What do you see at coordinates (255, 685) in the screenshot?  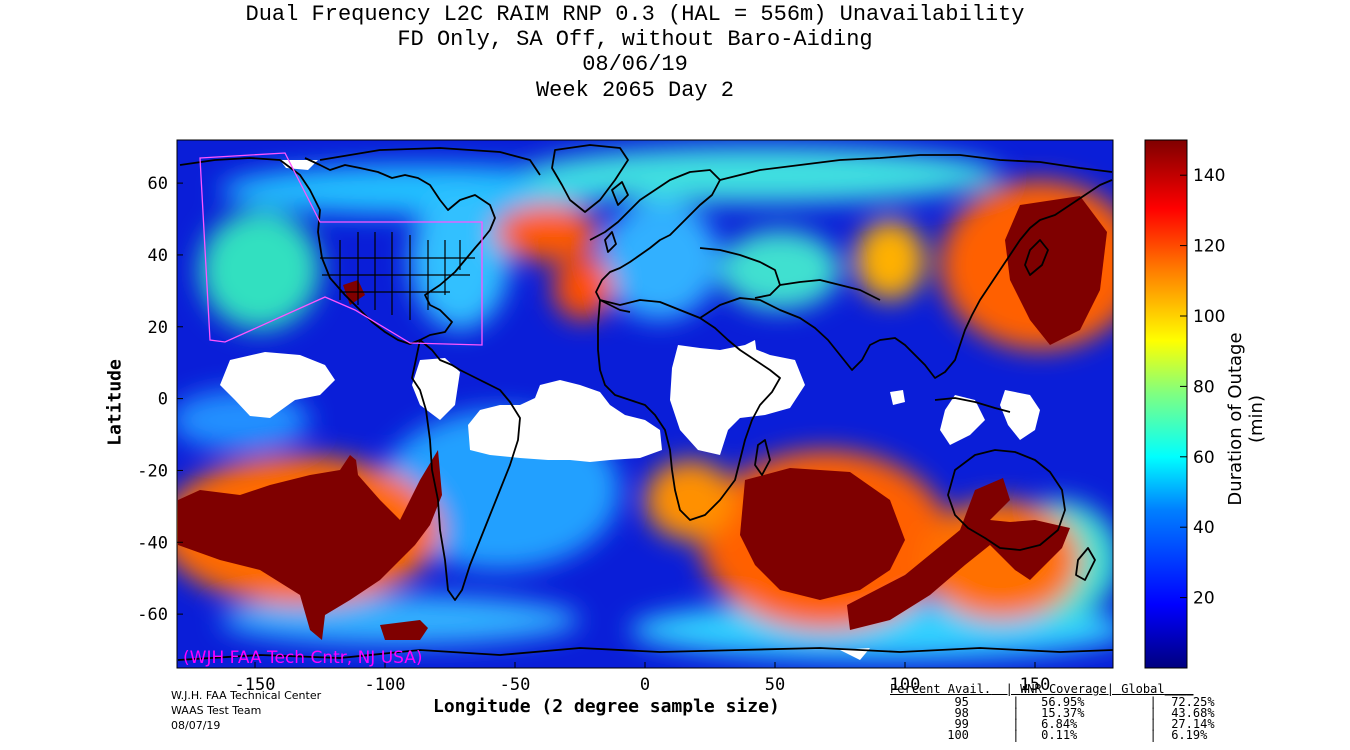 I see `x-tick-label: -150` at bounding box center [255, 685].